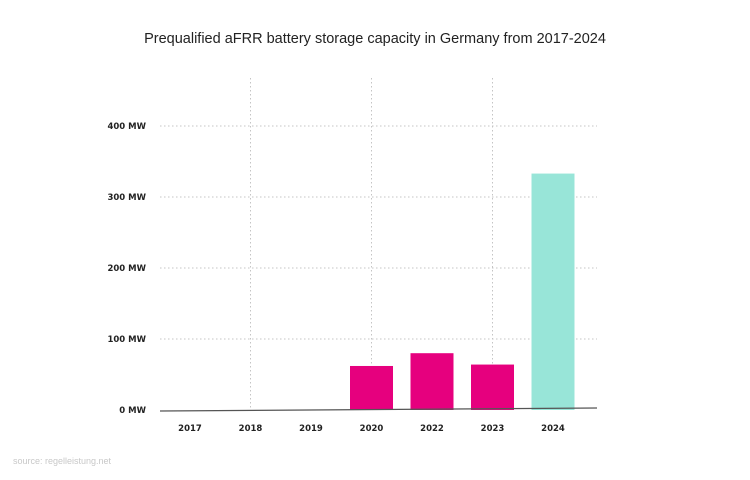  What do you see at coordinates (190, 429) in the screenshot?
I see `x-tick-label: 2017` at bounding box center [190, 429].